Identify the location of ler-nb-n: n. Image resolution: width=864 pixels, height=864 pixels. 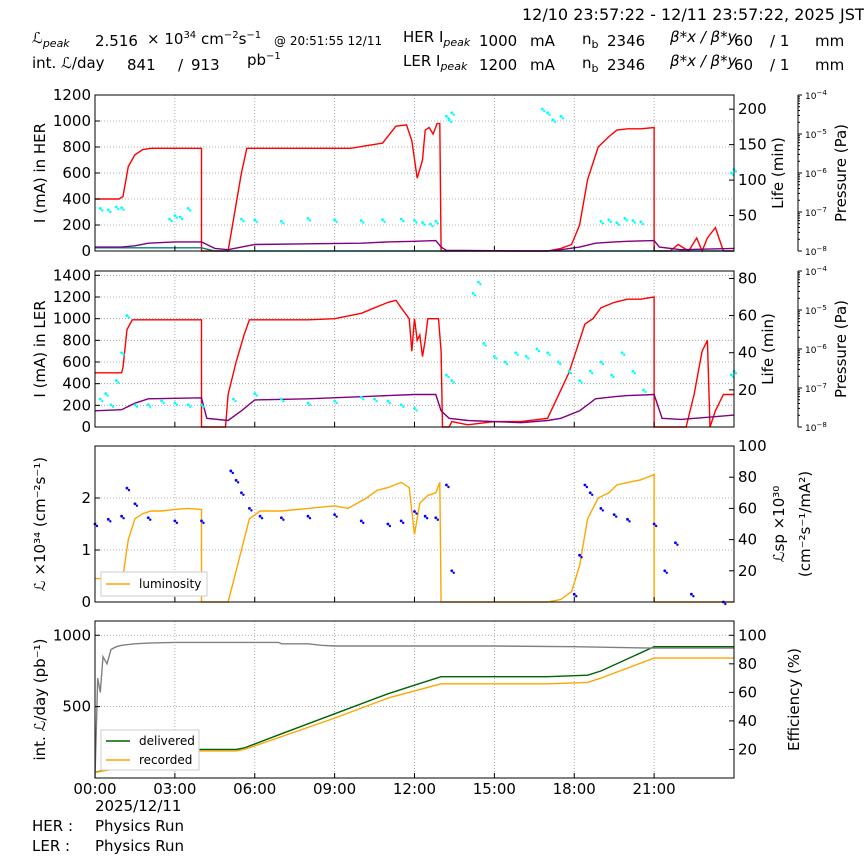
(587, 63).